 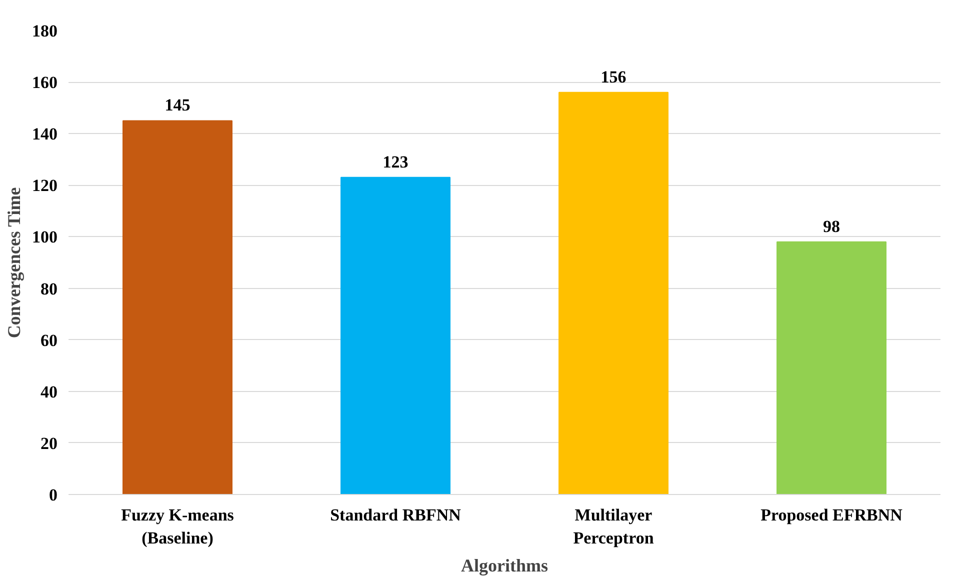 I want to click on y-axis-title: Convergences Time, so click(x=14, y=262).